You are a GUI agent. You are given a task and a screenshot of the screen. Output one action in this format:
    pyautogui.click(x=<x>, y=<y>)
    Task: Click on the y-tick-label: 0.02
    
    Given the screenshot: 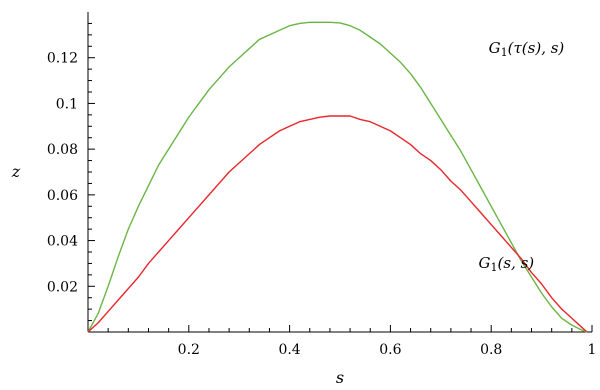 What is the action you would take?
    pyautogui.click(x=62, y=287)
    